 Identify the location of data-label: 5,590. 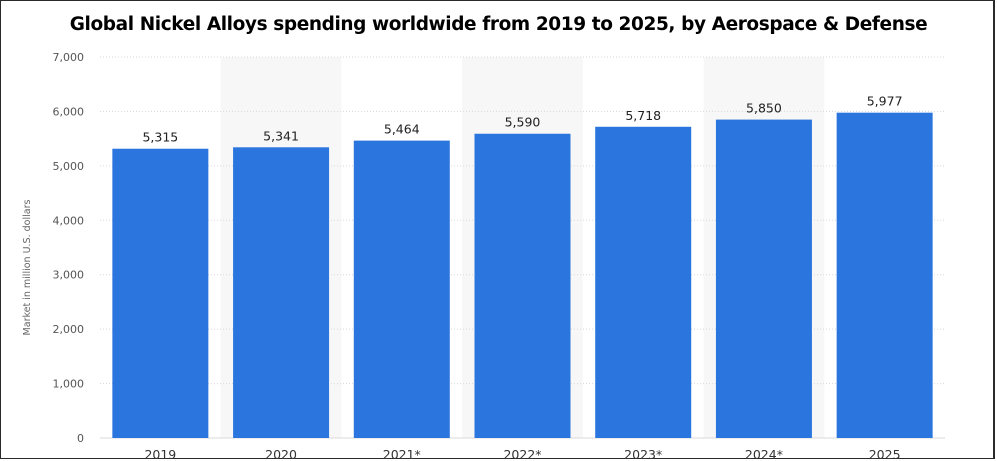
(523, 122).